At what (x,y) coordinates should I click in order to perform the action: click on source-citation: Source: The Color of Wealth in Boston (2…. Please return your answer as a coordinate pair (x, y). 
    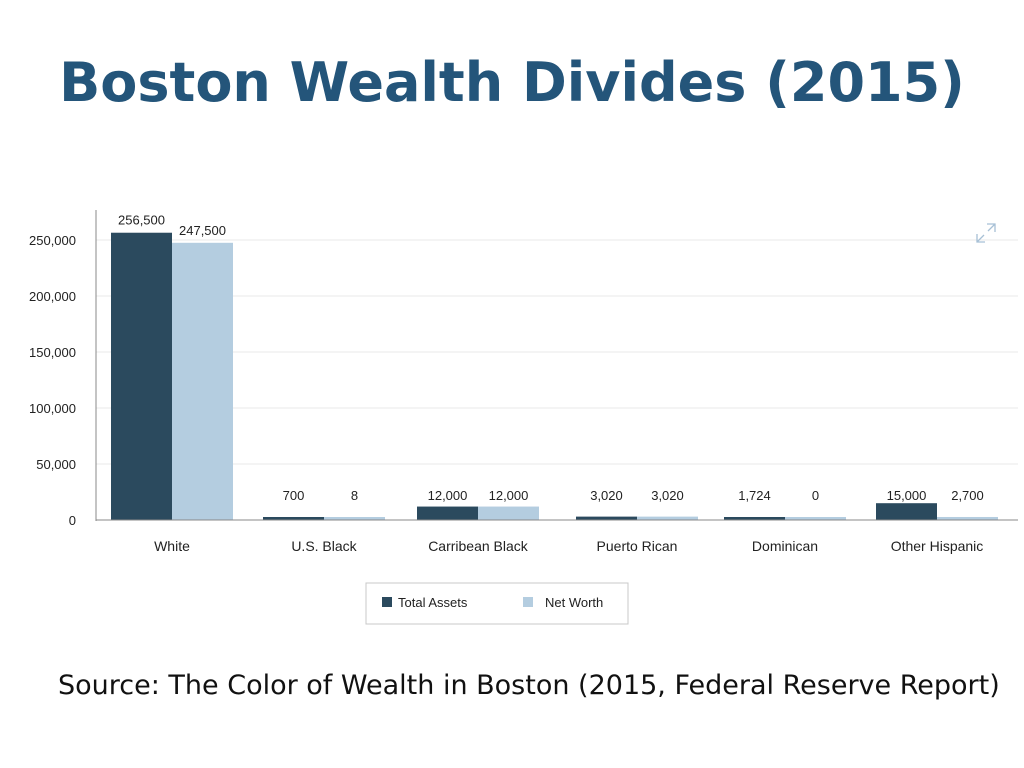
    Looking at the image, I should click on (529, 685).